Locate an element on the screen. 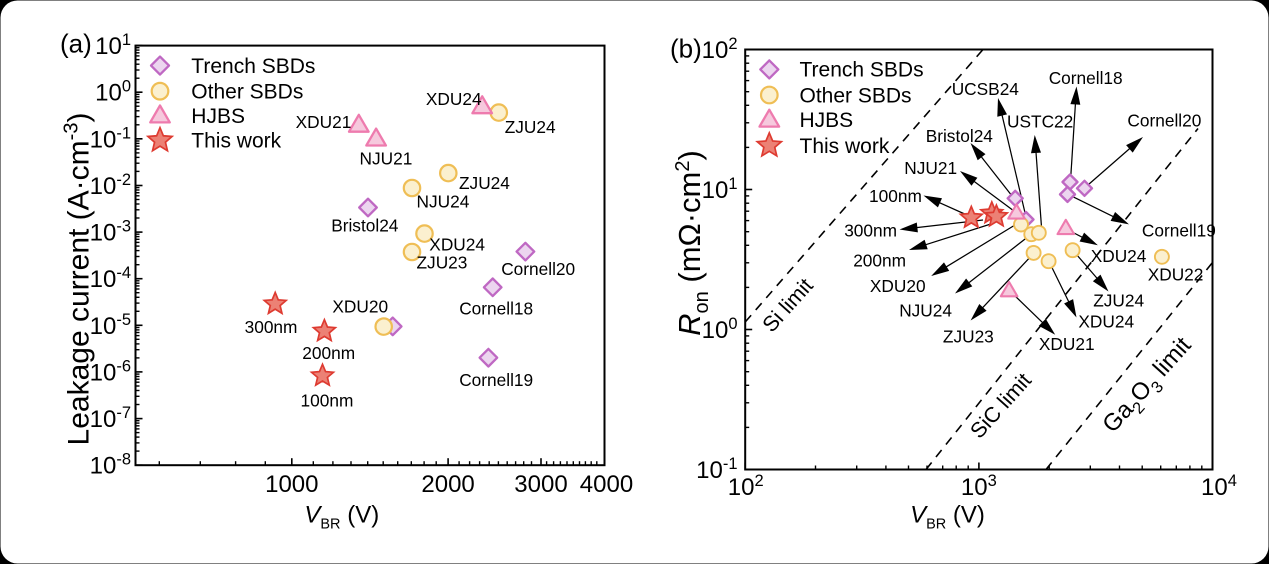 Image resolution: width=1269 pixels, height=564 pixels. svg-text: 1000 is located at coordinates (291, 484).